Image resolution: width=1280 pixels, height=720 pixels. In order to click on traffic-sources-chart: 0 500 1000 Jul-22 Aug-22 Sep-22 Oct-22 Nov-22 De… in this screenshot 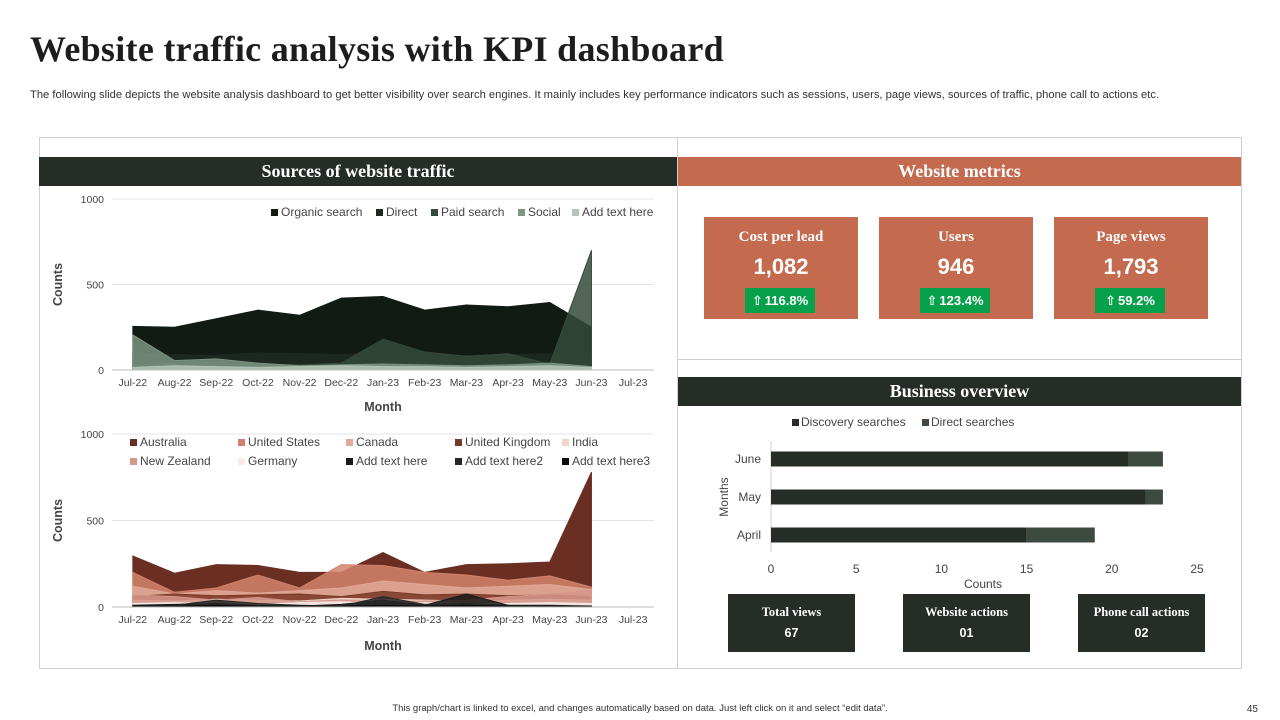, I will do `click(352, 304)`.